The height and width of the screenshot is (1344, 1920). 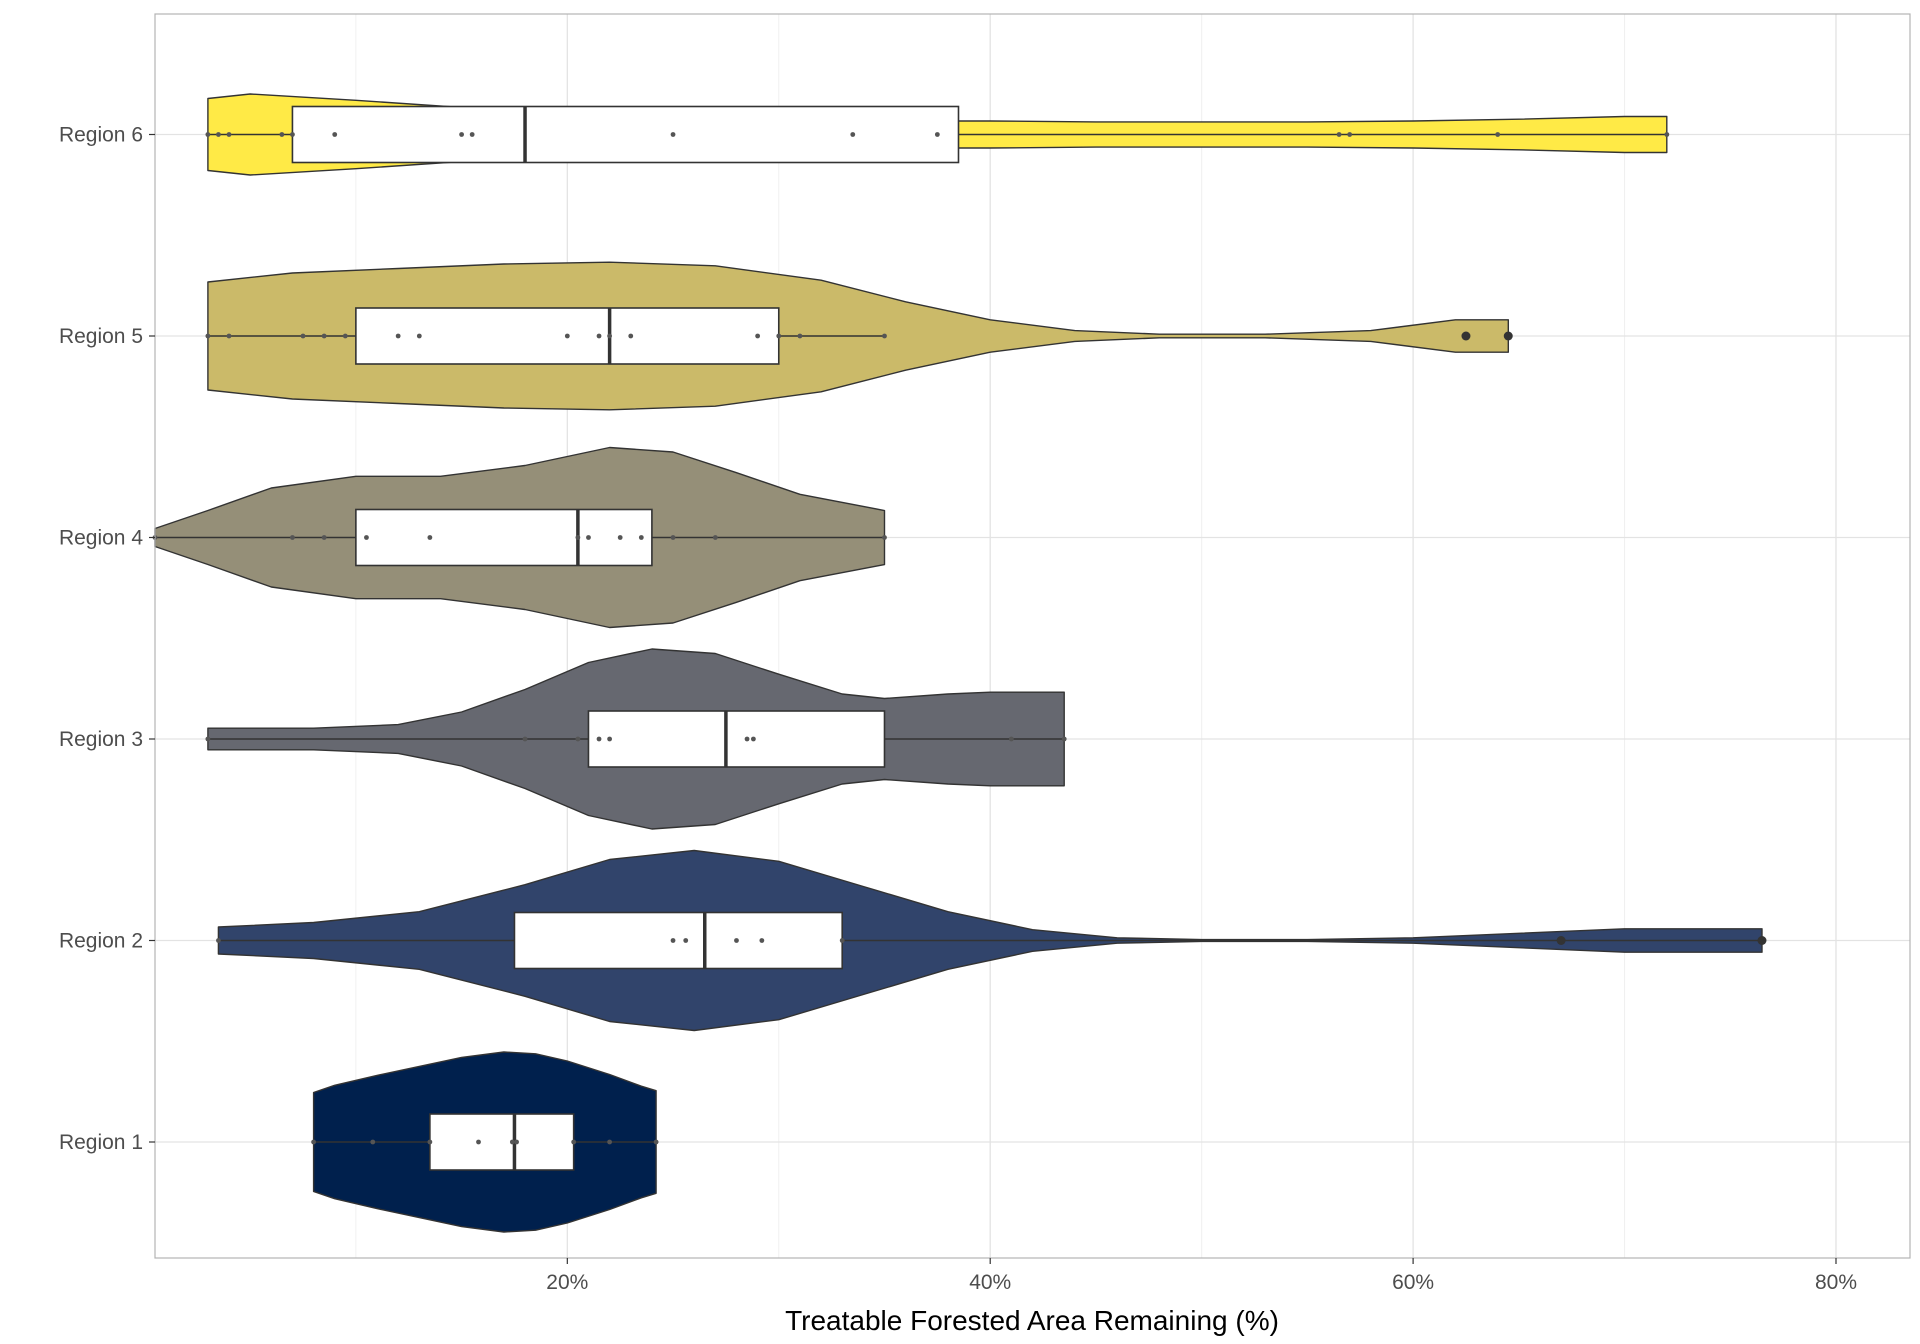 What do you see at coordinates (101, 538) in the screenshot?
I see `y-tick-label: Region 4` at bounding box center [101, 538].